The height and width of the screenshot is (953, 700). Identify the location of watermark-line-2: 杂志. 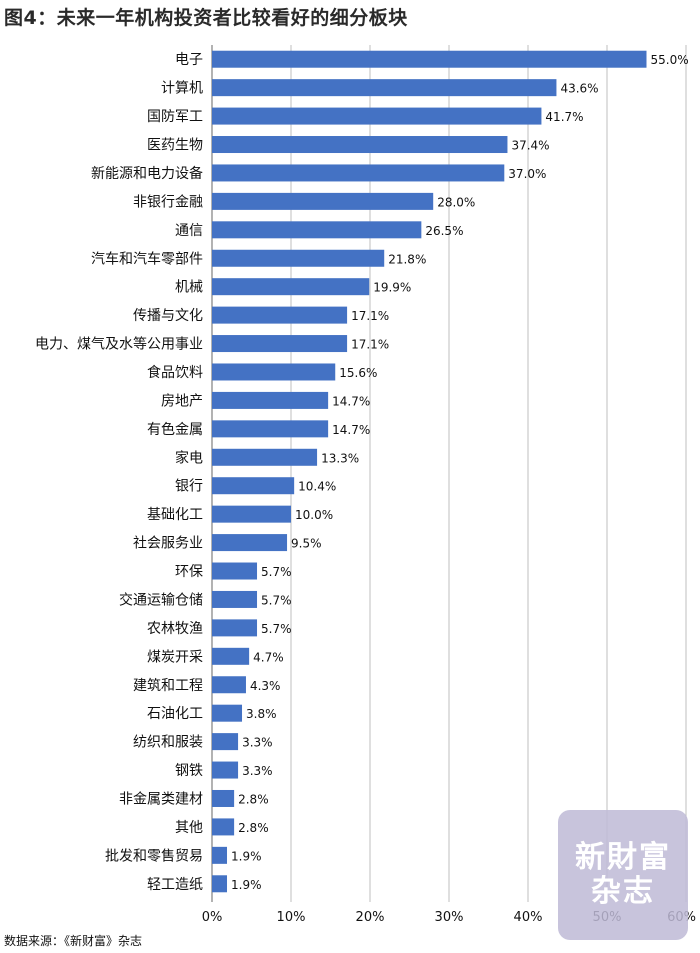
(623, 891).